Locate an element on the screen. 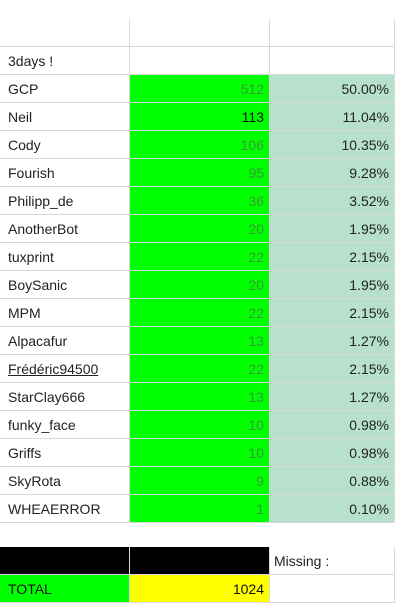 The height and width of the screenshot is (610, 405). total-value: 1024 is located at coordinates (200, 589).